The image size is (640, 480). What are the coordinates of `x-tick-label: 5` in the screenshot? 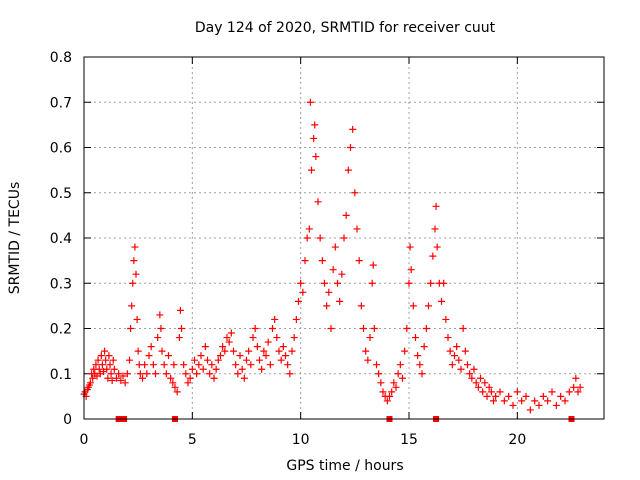 It's located at (192, 440).